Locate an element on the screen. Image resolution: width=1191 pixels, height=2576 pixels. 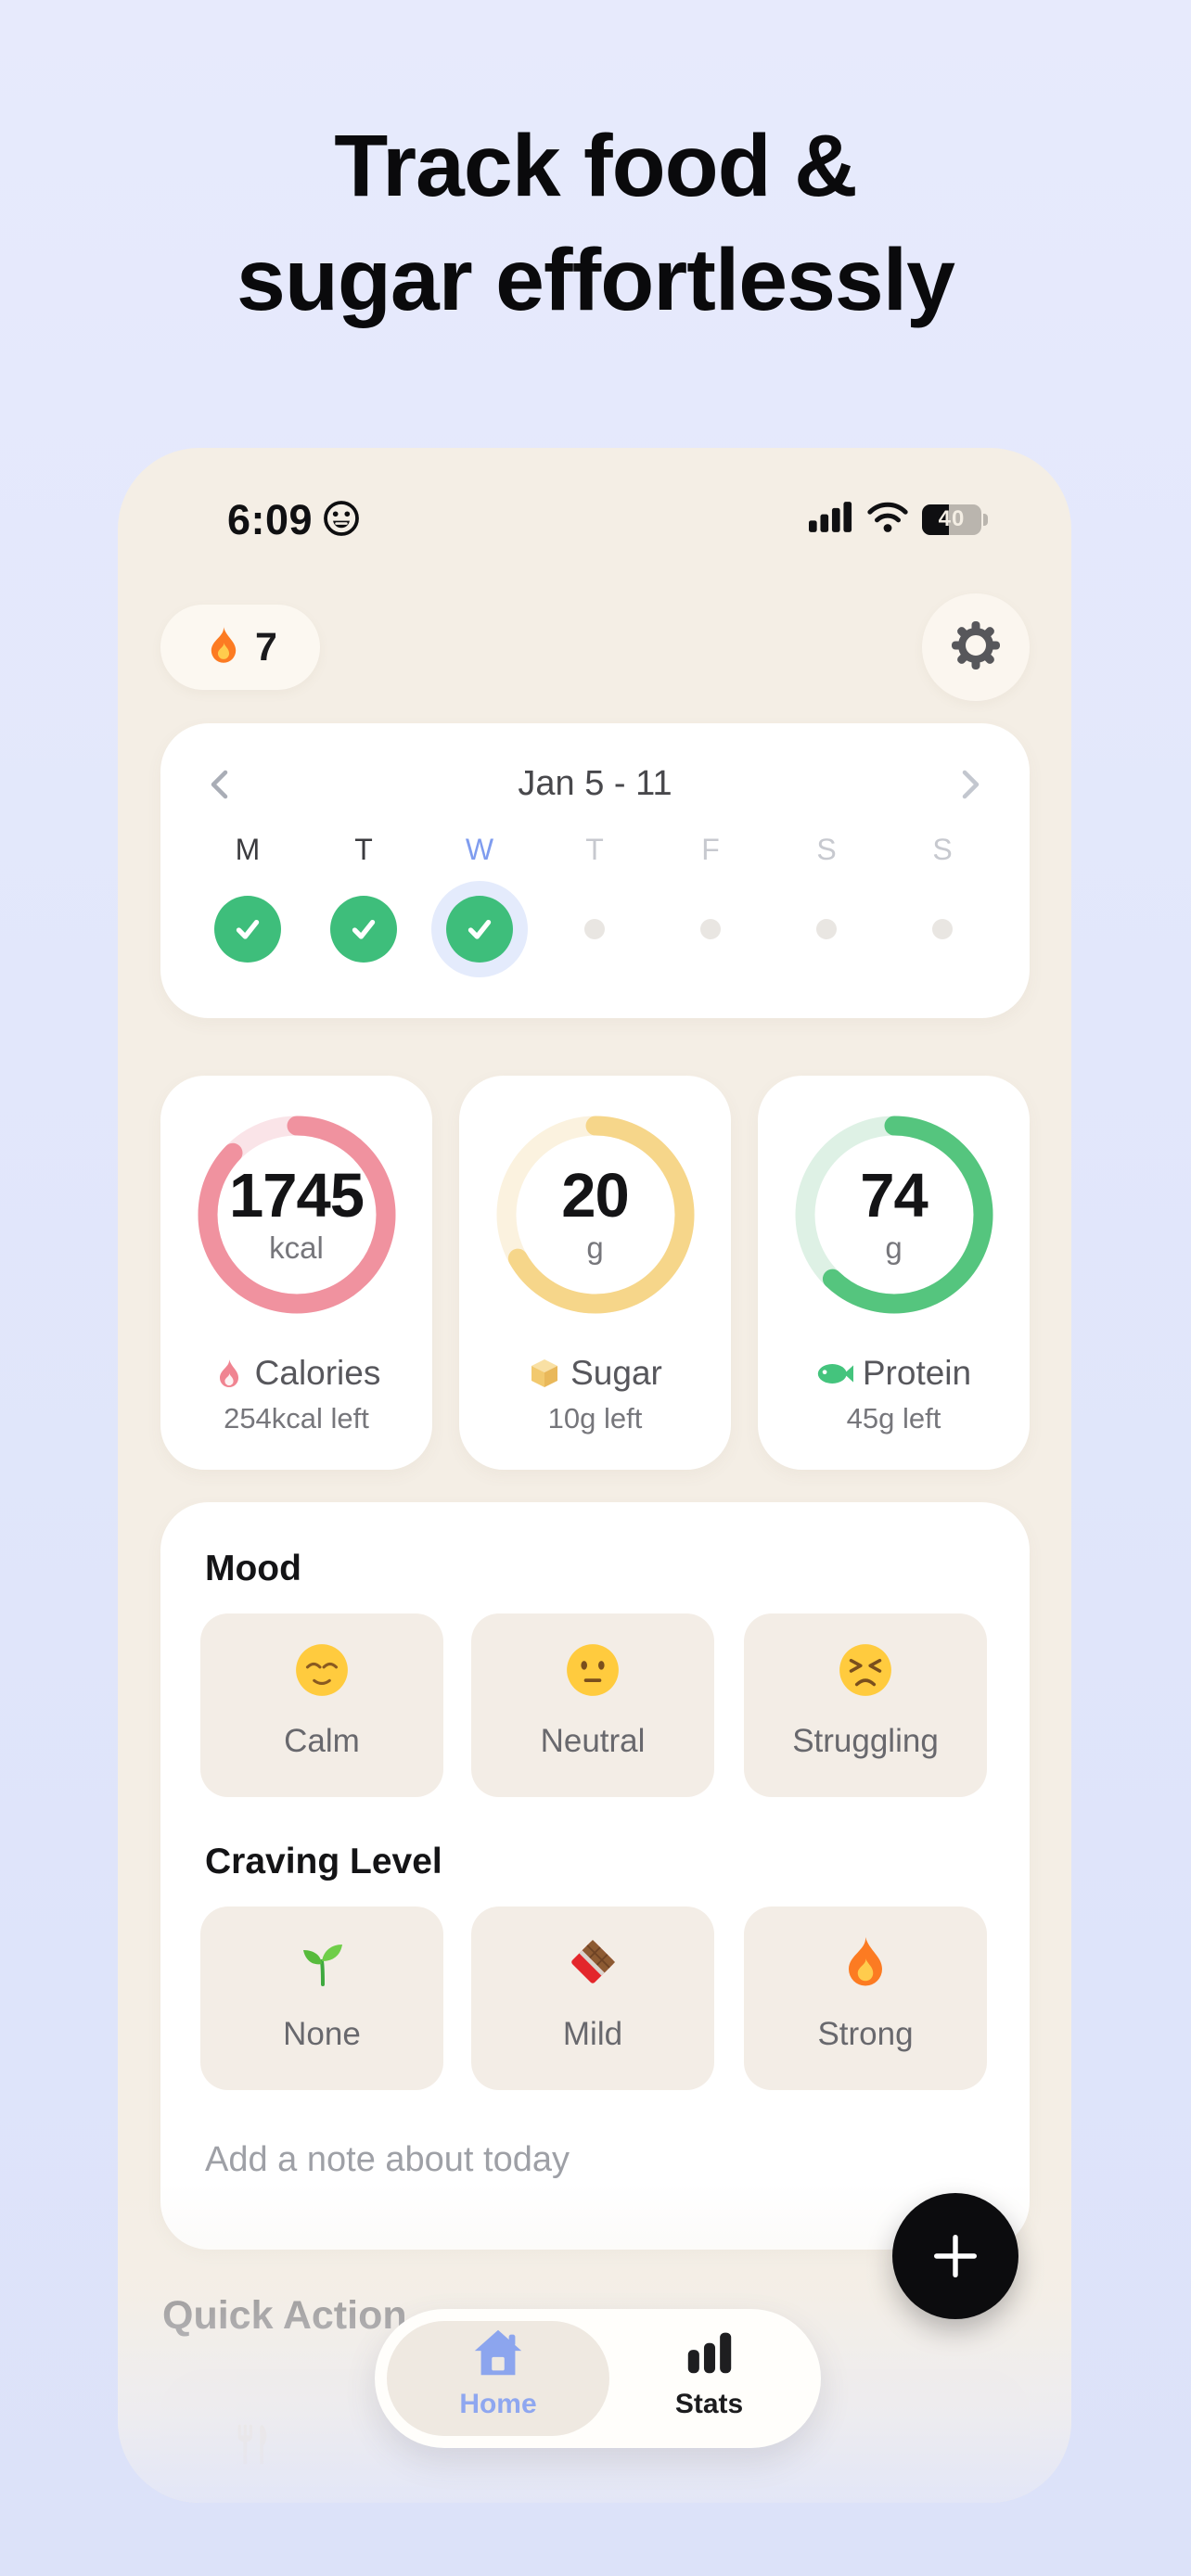
calories-remaining: 254kcal left is located at coordinates (296, 1418).